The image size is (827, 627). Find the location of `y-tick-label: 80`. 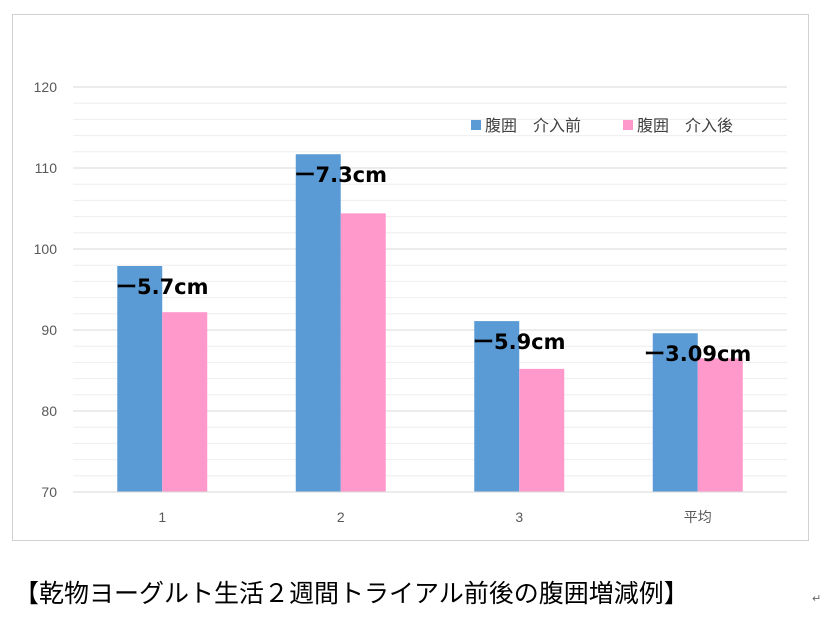

y-tick-label: 80 is located at coordinates (49, 411).